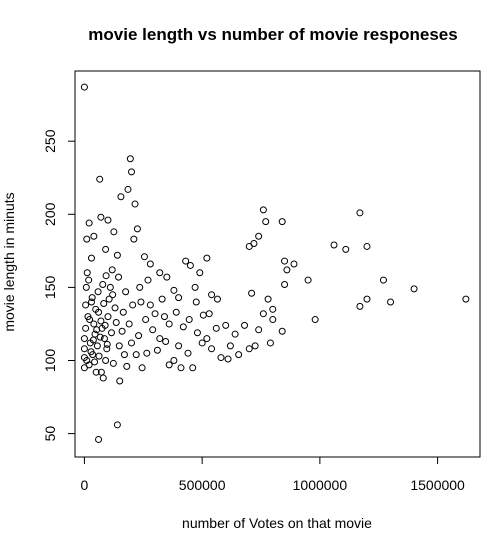  What do you see at coordinates (50, 434) in the screenshot?
I see `y-tick-label: 50` at bounding box center [50, 434].